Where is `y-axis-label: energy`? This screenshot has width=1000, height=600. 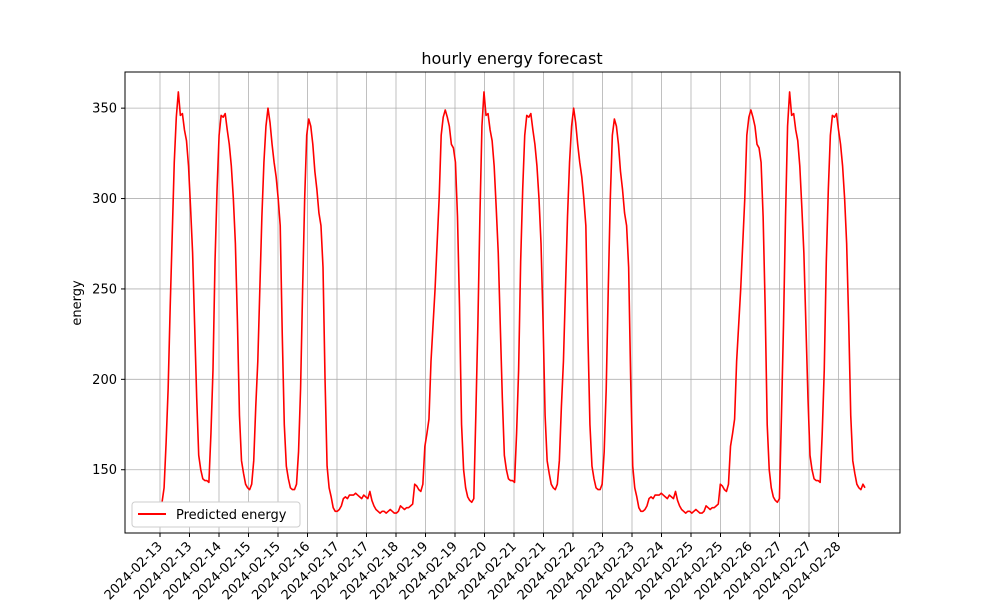 y-axis-label: energy is located at coordinates (77, 303).